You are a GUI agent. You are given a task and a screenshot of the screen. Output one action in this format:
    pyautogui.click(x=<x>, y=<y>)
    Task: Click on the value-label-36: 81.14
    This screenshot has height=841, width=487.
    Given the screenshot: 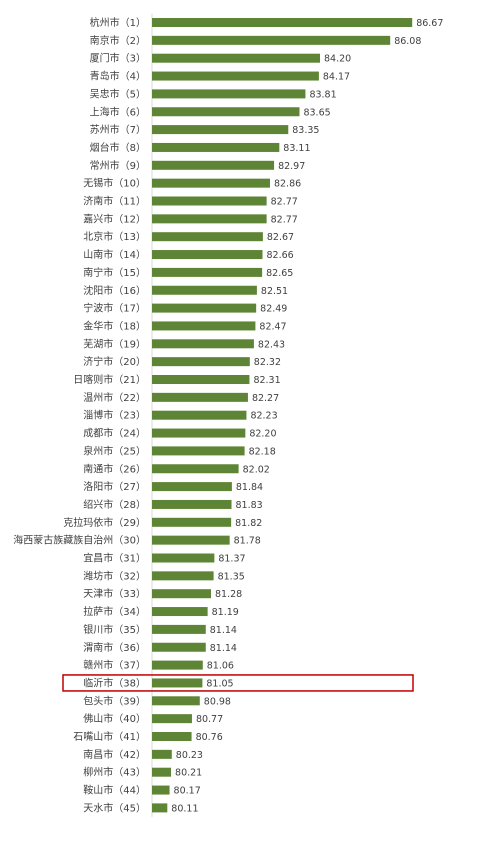 What is the action you would take?
    pyautogui.click(x=223, y=648)
    